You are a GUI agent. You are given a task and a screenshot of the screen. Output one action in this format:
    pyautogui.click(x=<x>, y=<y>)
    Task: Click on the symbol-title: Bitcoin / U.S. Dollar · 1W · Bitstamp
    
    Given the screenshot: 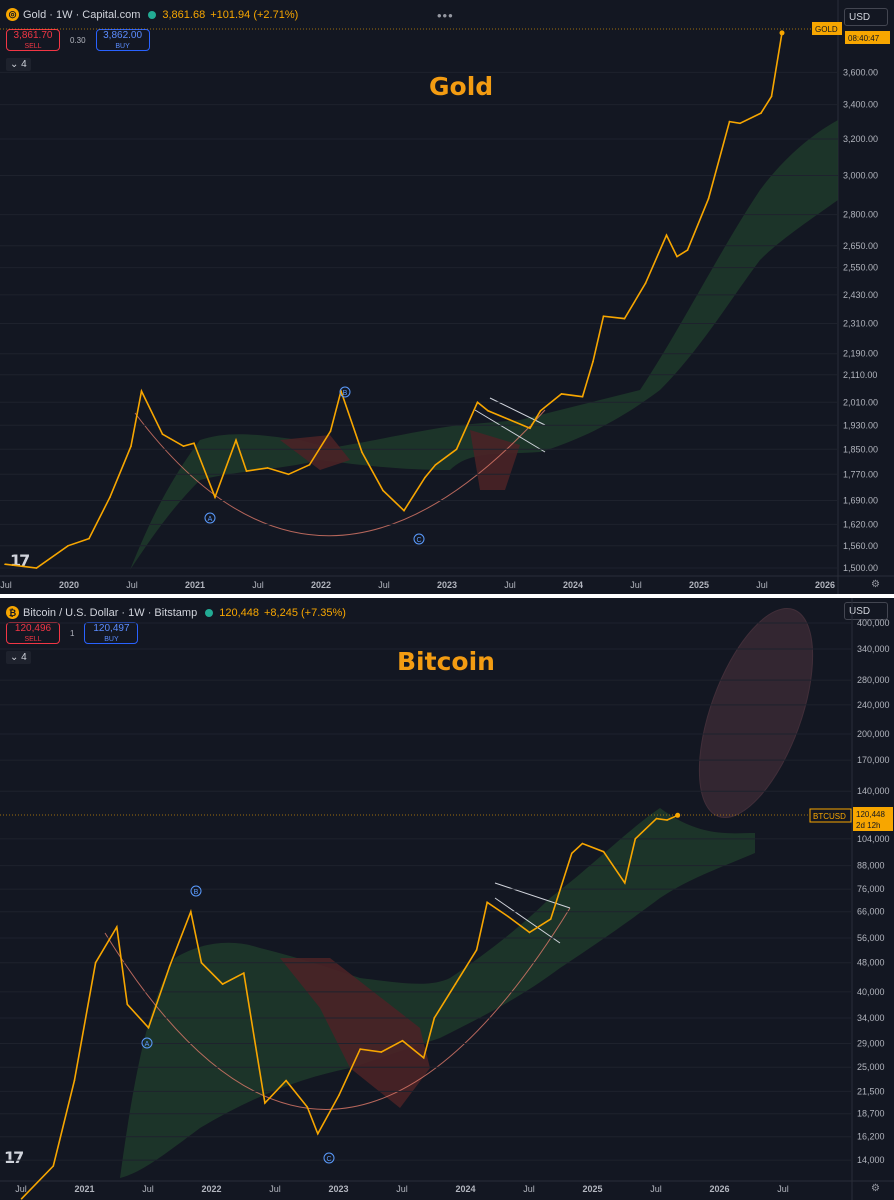 What is the action you would take?
    pyautogui.click(x=110, y=612)
    